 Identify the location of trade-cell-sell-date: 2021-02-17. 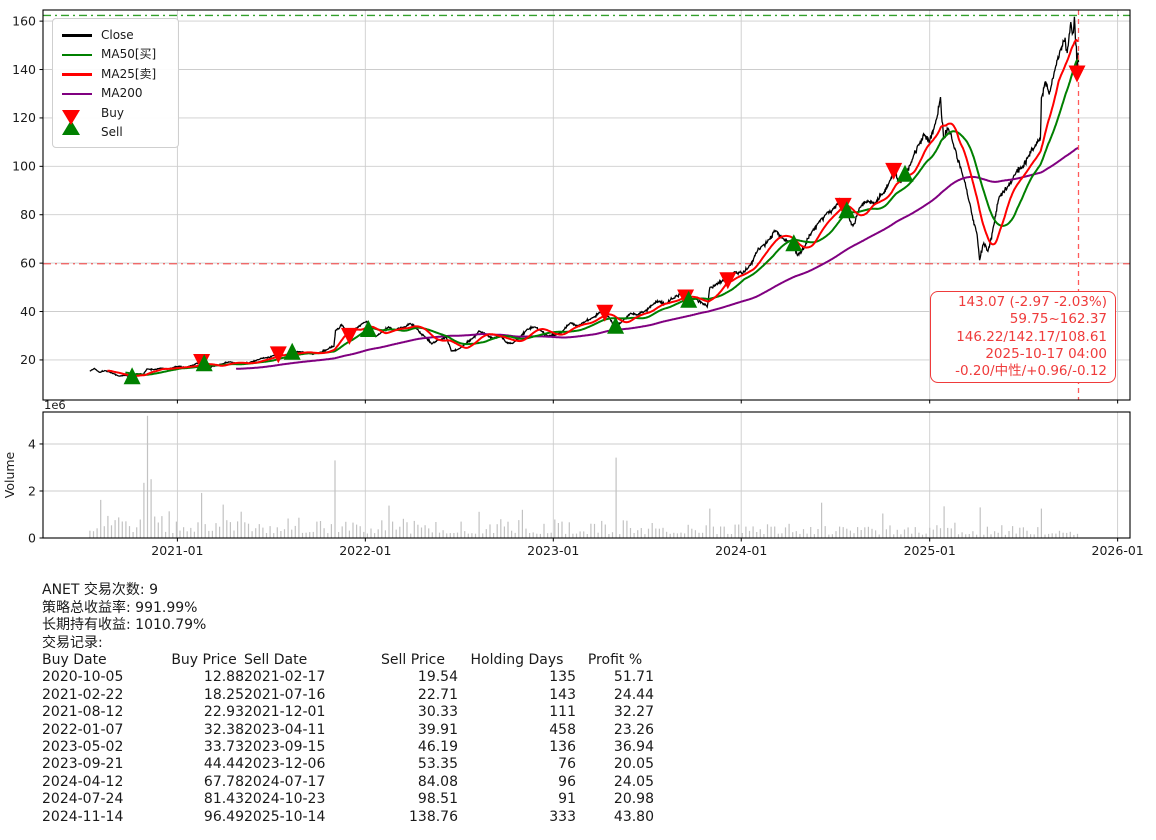
(285, 677).